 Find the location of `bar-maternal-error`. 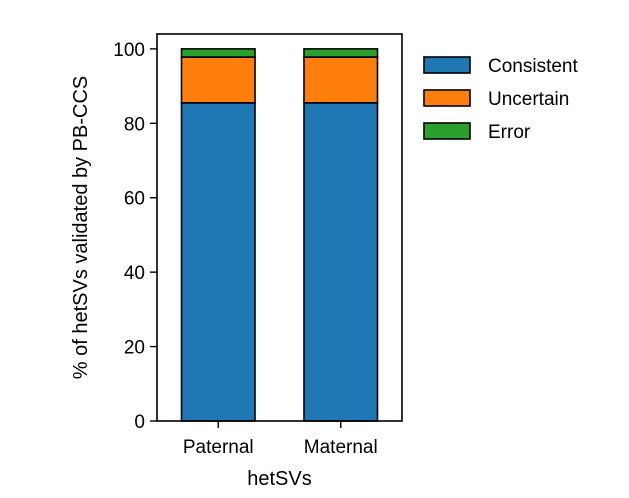

bar-maternal-error is located at coordinates (341, 53).